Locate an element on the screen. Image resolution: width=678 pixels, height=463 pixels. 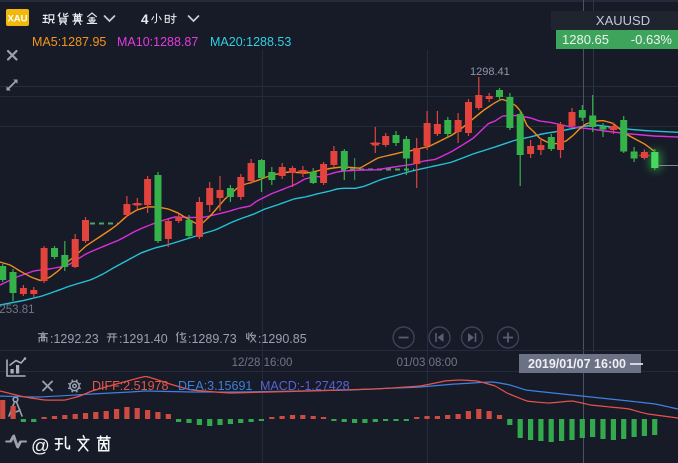
svg-text: MA20:1288.53 is located at coordinates (250, 42).